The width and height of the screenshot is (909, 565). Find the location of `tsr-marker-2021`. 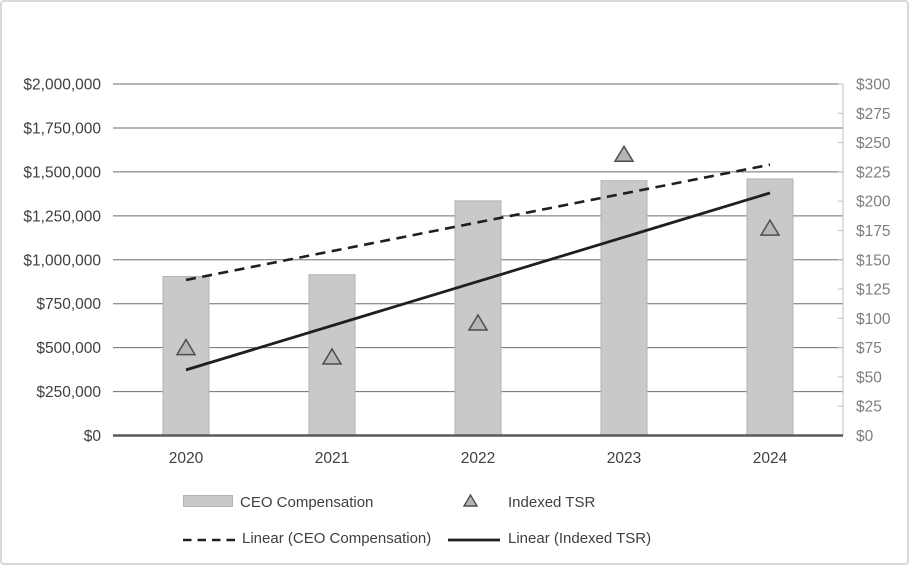

tsr-marker-2021 is located at coordinates (332, 356).